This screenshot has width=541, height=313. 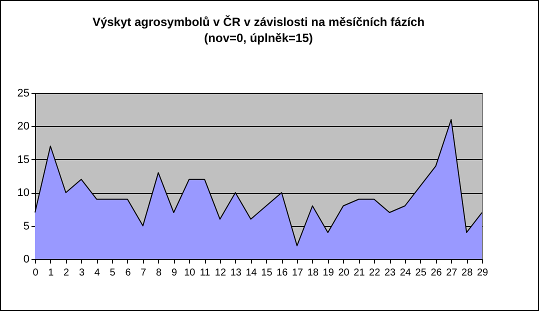 What do you see at coordinates (258, 22) in the screenshot?
I see `chart-title: Výskyt agrosymbolů v ČR v závislosti na měsíčních fázích` at bounding box center [258, 22].